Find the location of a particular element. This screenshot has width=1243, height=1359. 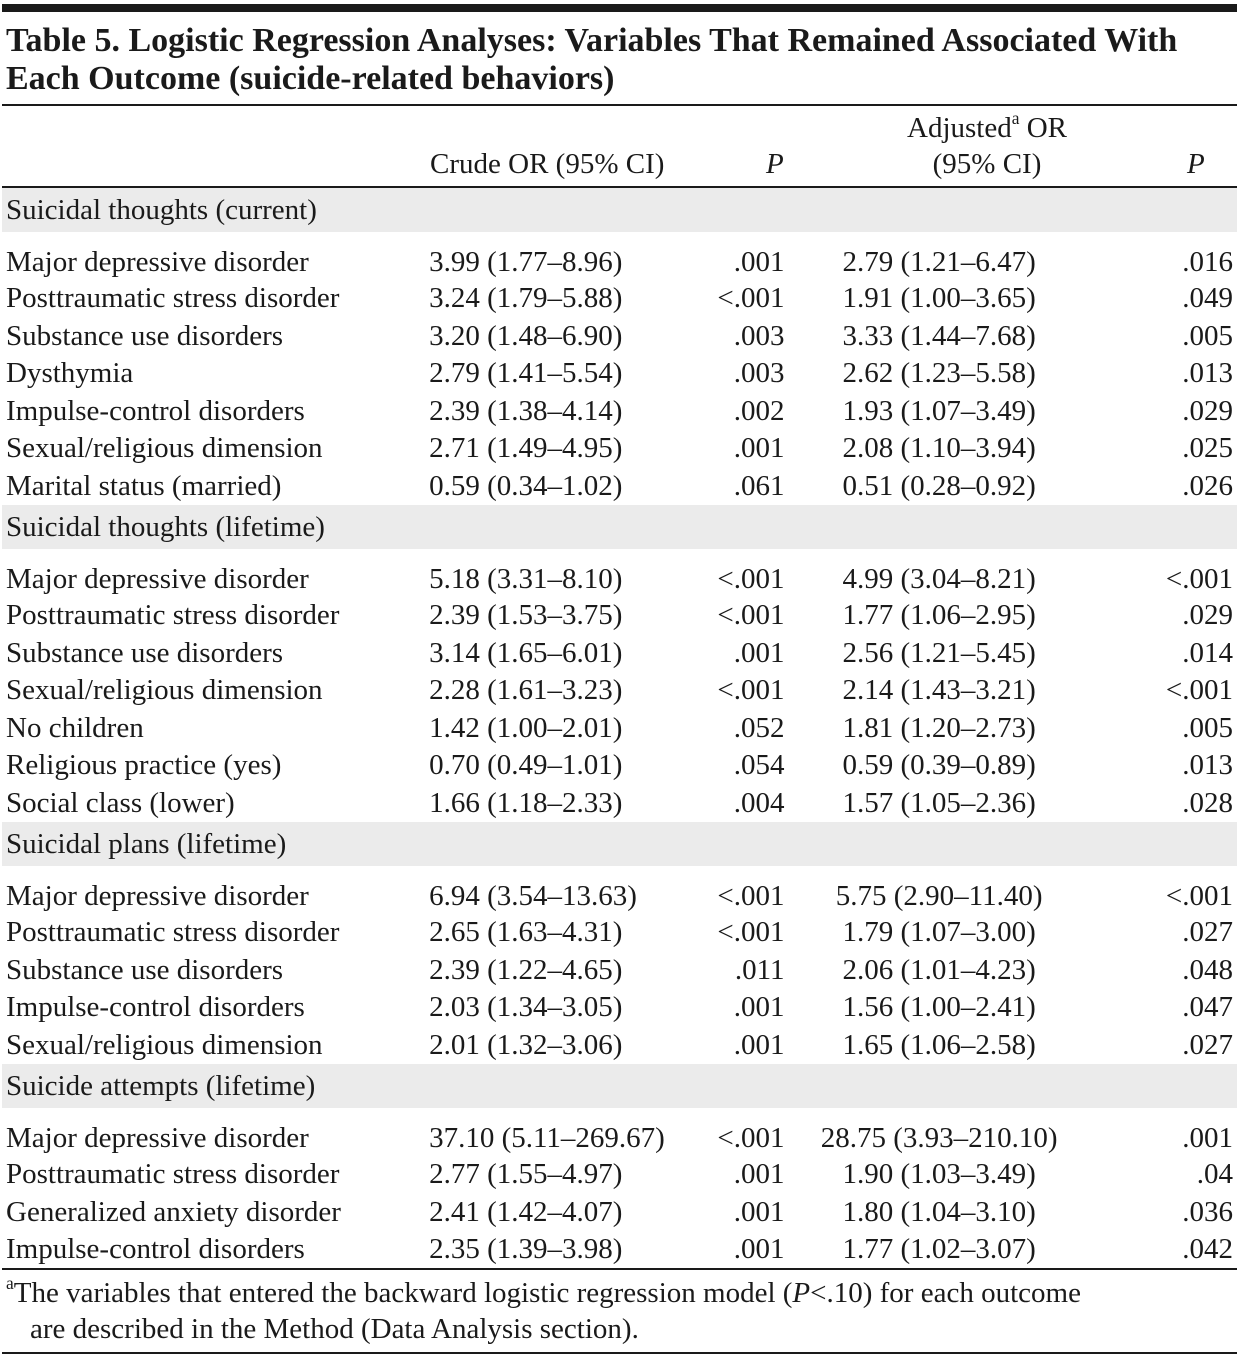

title-rule is located at coordinates (619, 105).